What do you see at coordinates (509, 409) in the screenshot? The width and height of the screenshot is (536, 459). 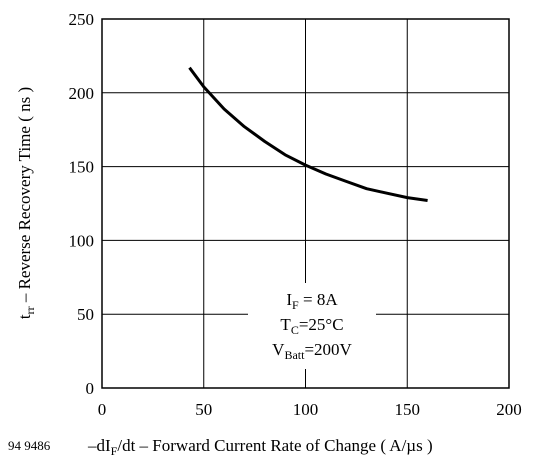 I see `x-tick-label: 200` at bounding box center [509, 409].